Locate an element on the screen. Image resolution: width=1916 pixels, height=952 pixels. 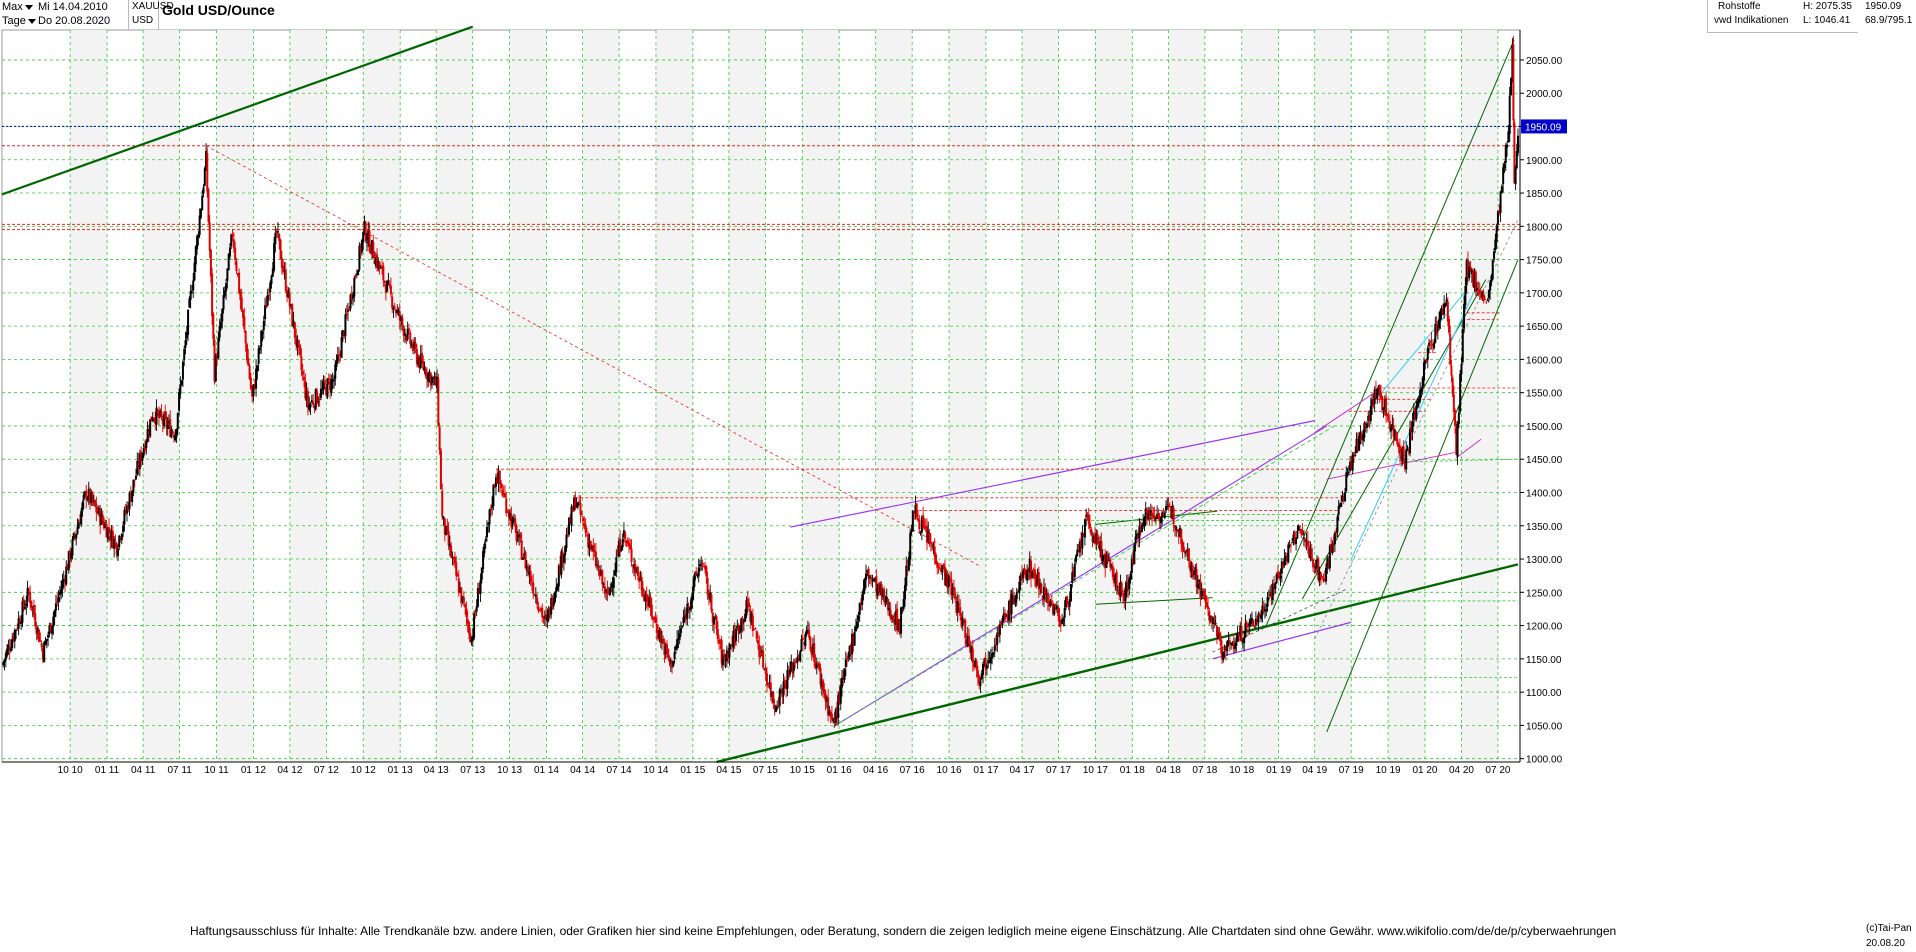
quarter-band is located at coordinates (161, 396).